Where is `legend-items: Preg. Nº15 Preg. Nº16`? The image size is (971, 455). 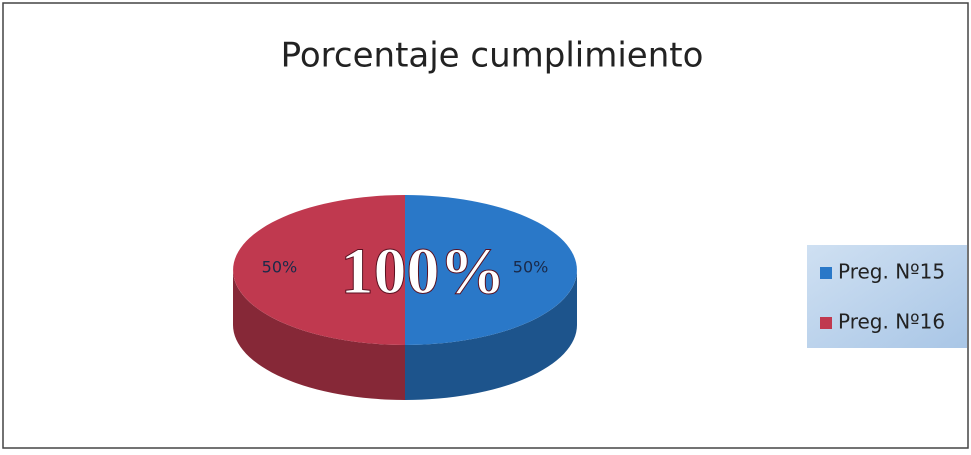 legend-items: Preg. Nº15 Preg. Nº16 is located at coordinates (882, 297).